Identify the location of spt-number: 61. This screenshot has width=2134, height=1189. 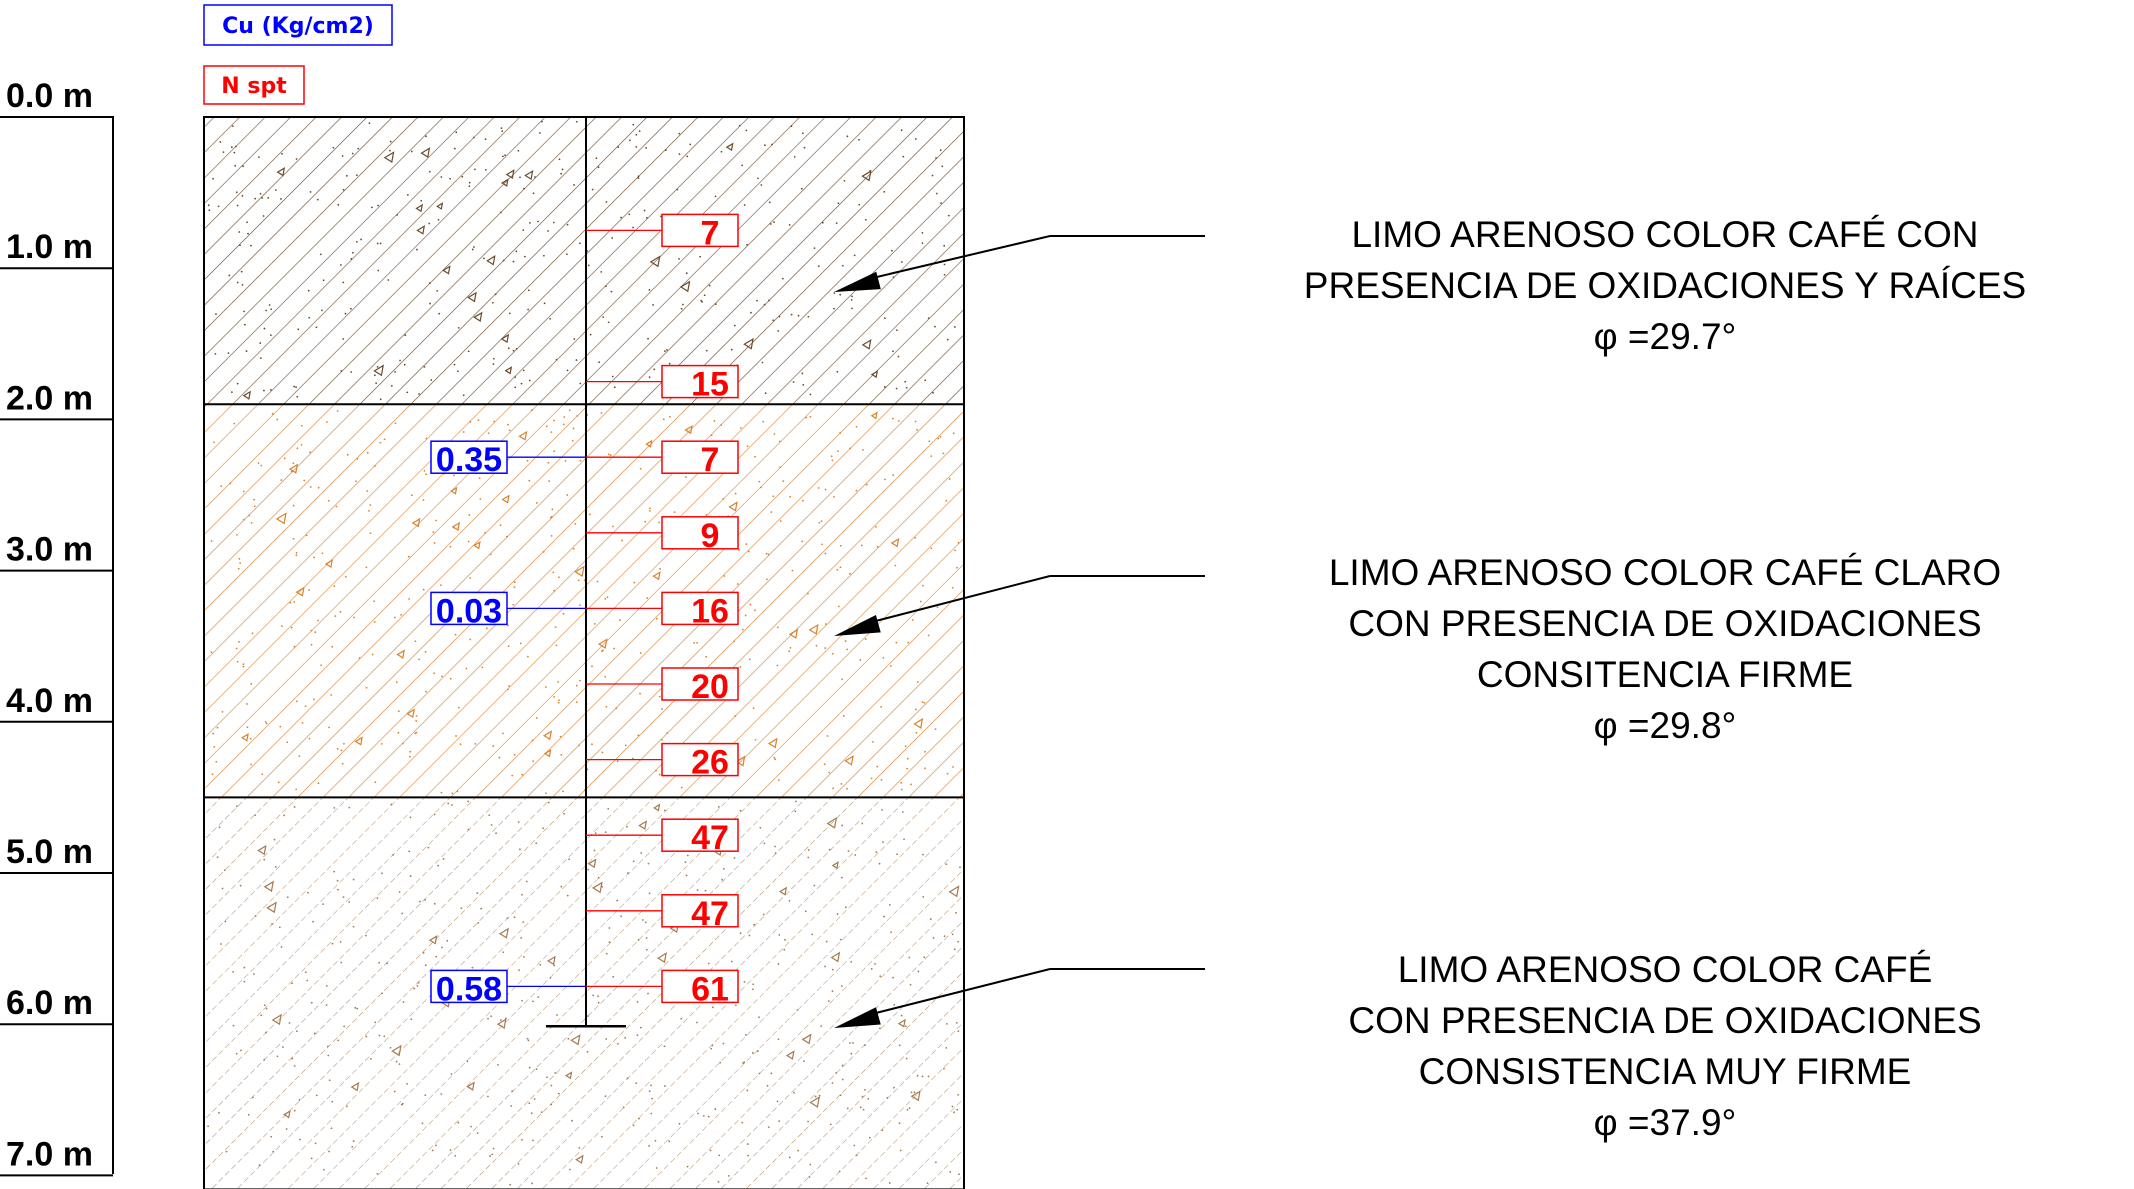
(710, 989).